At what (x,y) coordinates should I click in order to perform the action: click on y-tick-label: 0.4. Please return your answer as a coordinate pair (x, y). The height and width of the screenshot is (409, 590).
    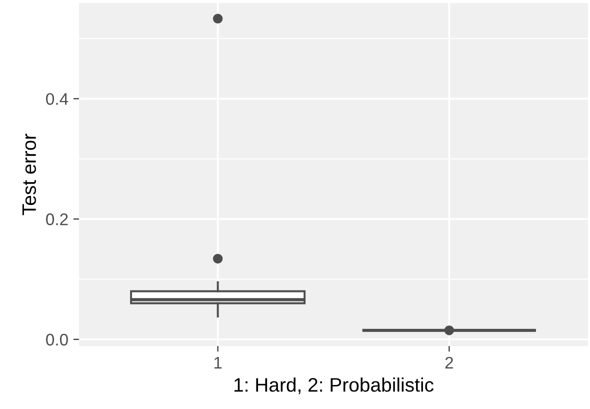
    Looking at the image, I should click on (57, 99).